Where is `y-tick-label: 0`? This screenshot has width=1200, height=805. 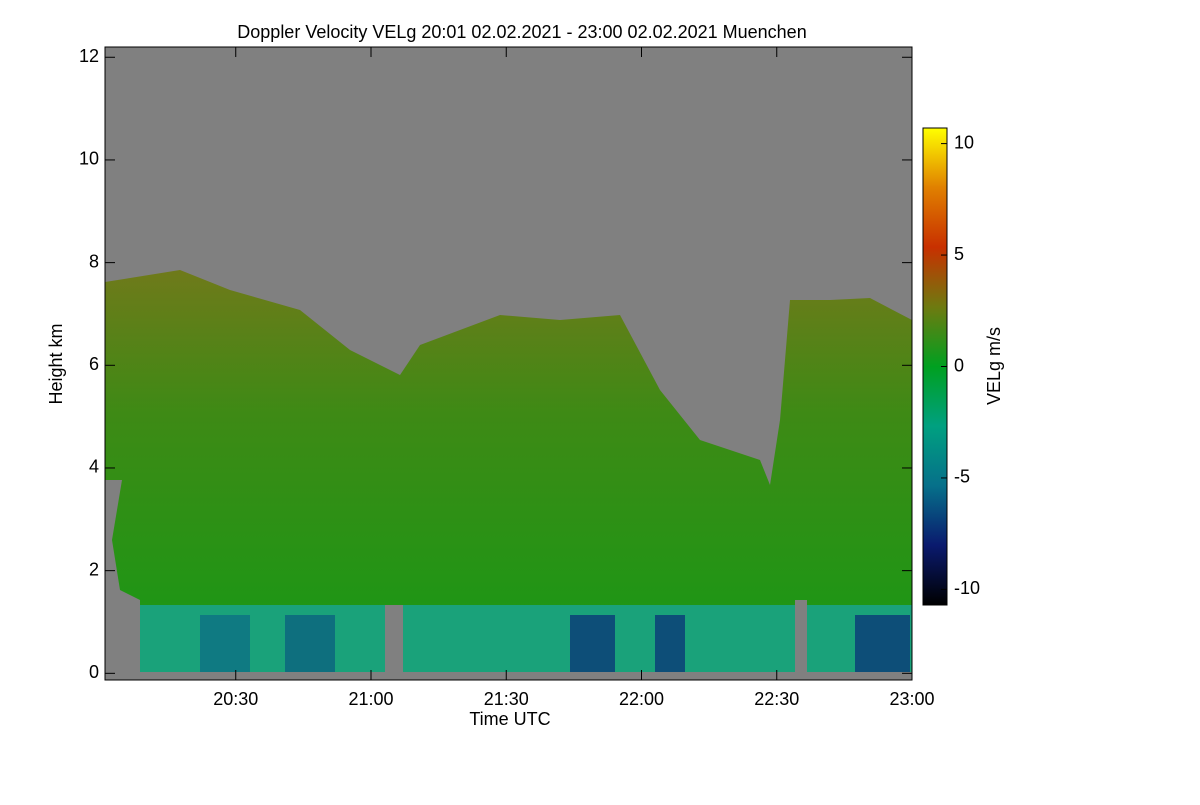
y-tick-label: 0 is located at coordinates (94, 672).